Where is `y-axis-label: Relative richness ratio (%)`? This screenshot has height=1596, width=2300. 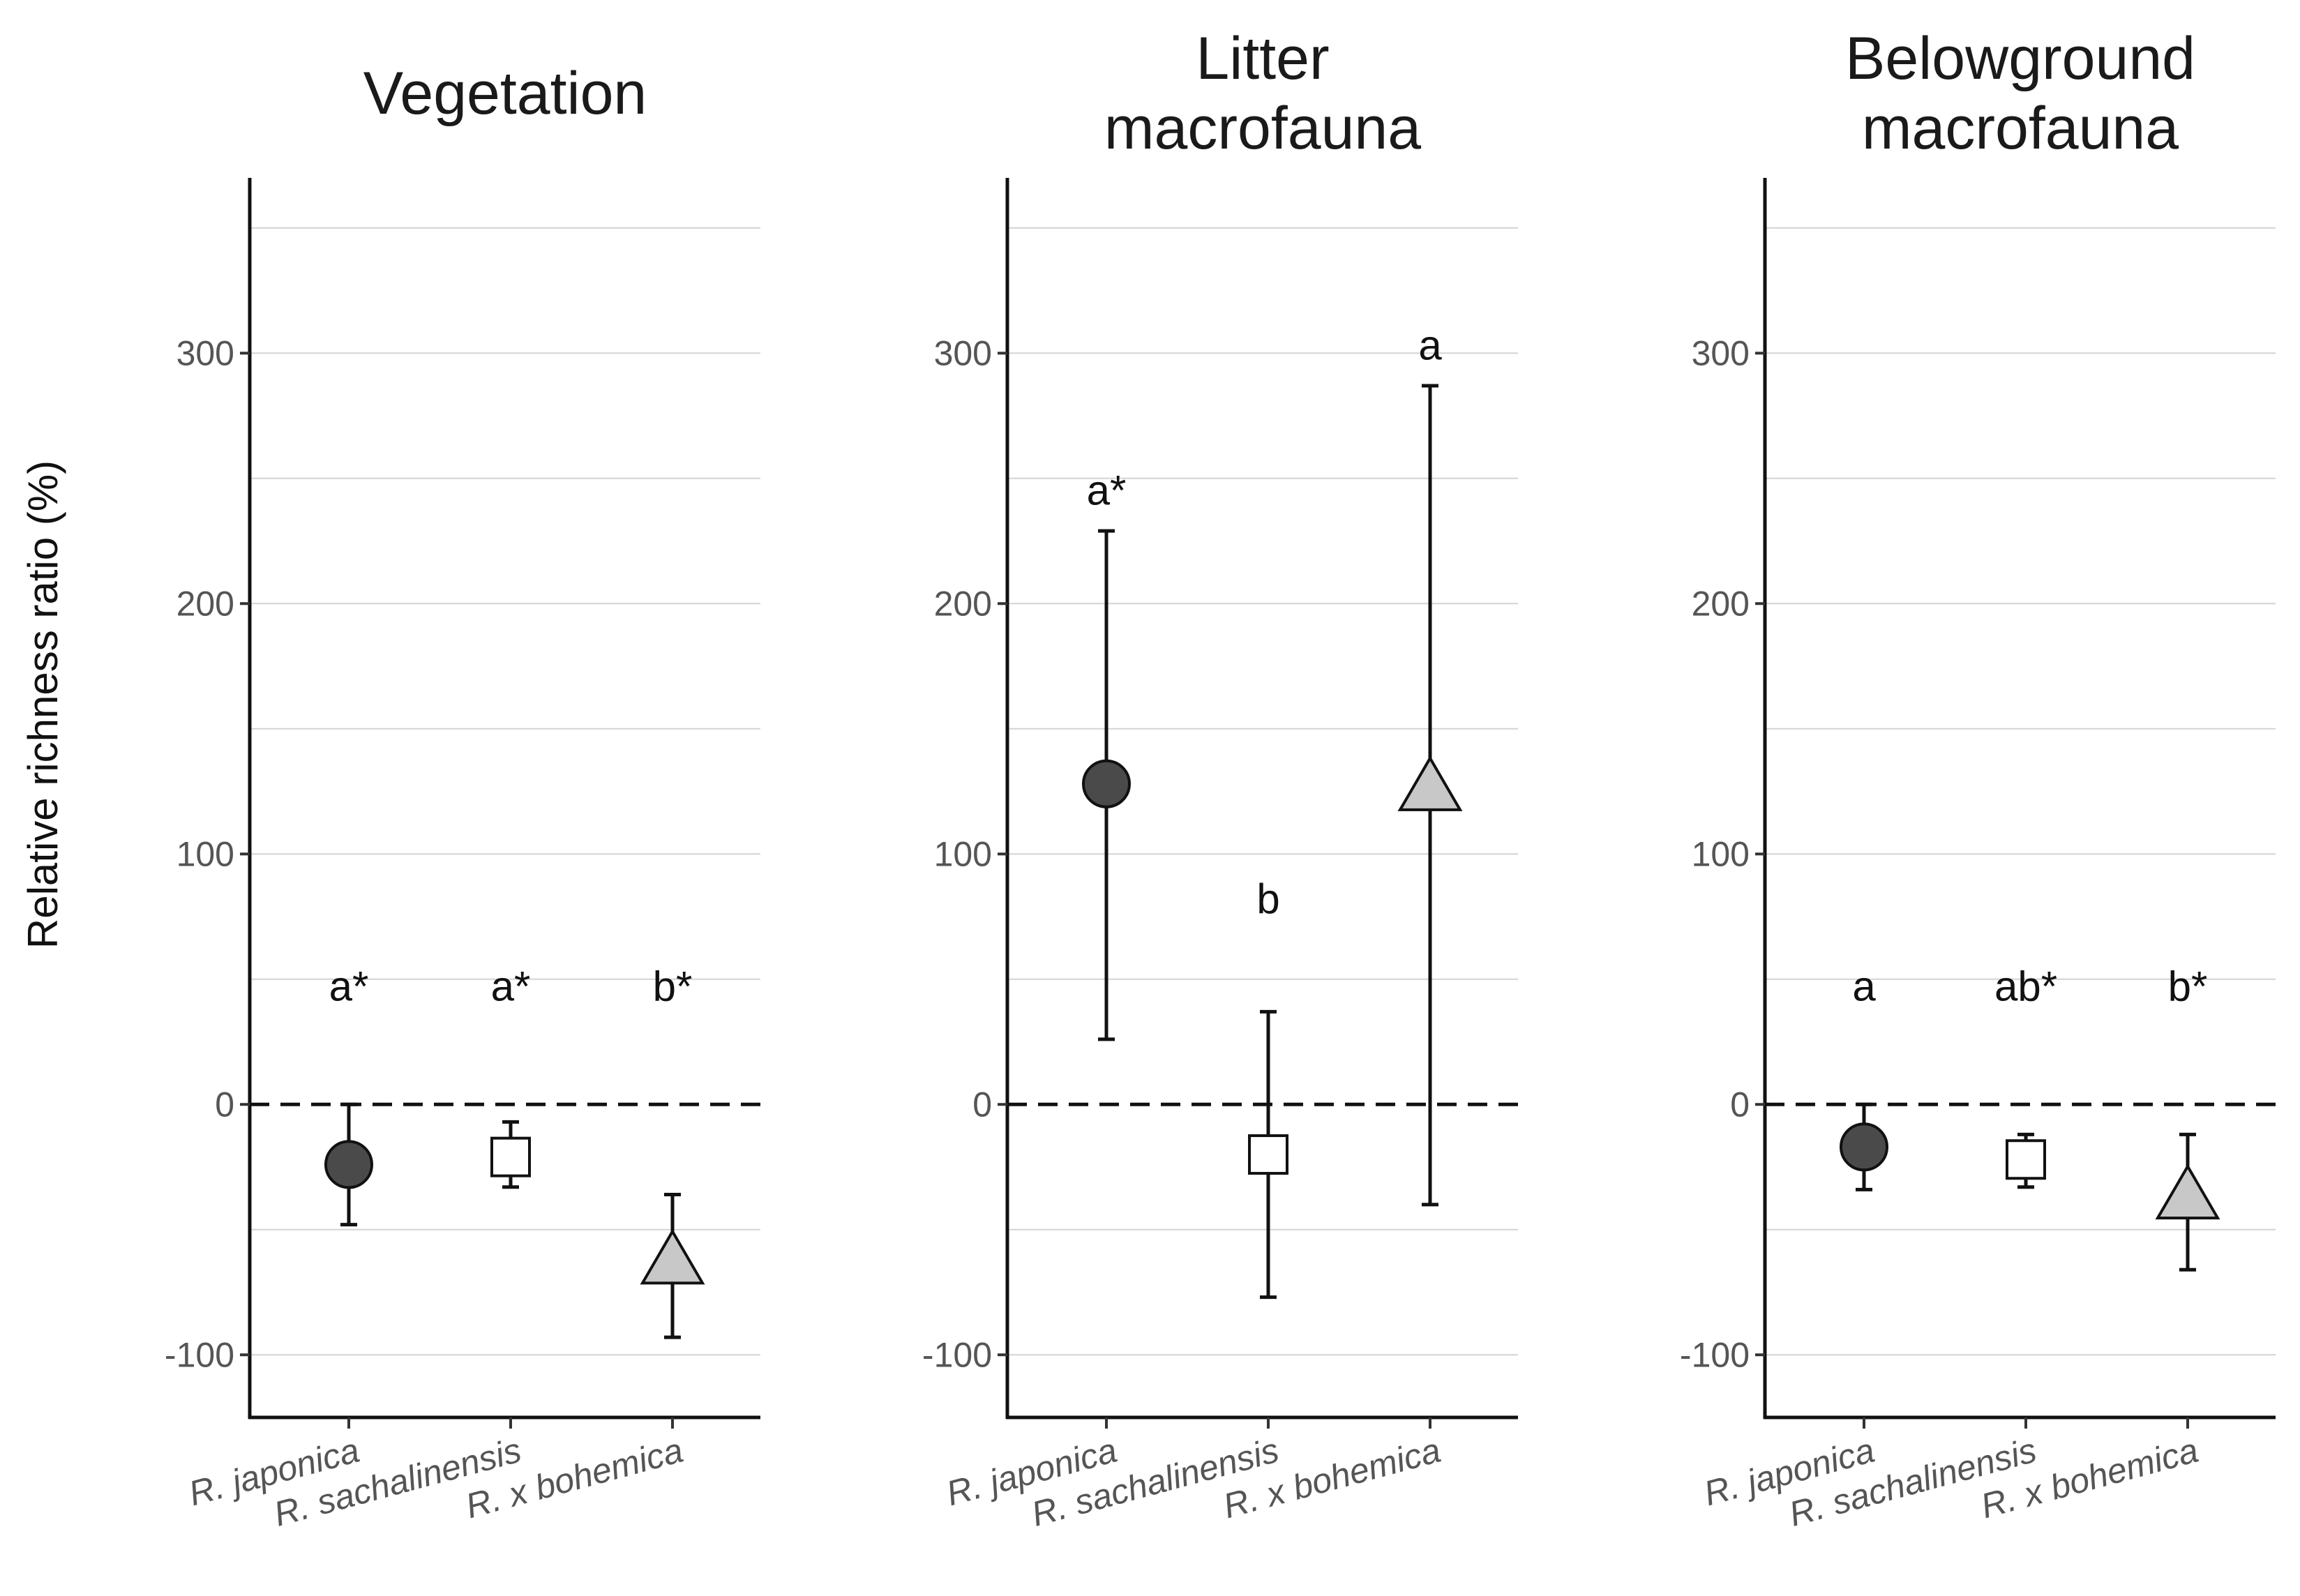 y-axis-label: Relative richness ratio (%) is located at coordinates (43, 704).